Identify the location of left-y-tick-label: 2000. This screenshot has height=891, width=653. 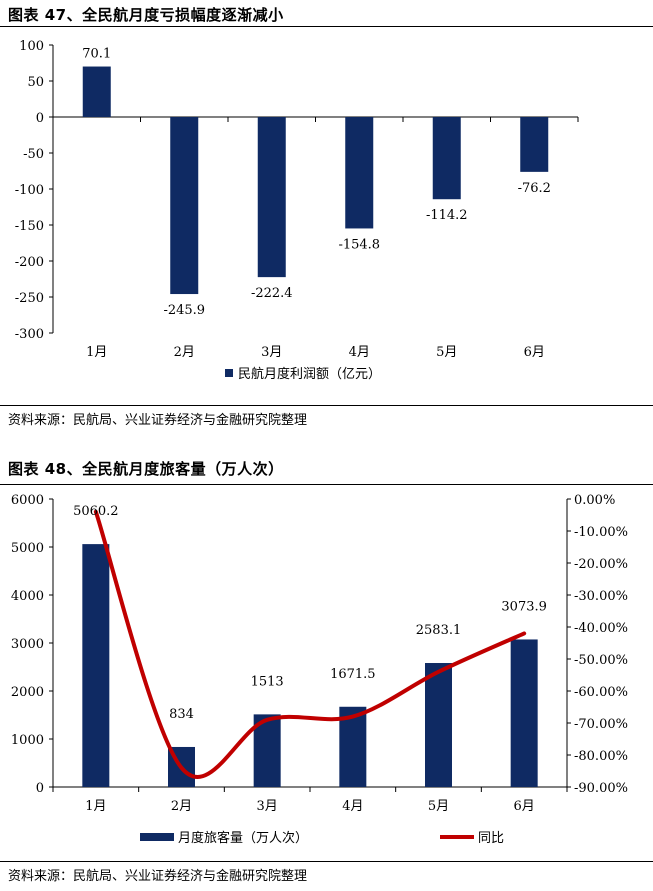
(27, 692).